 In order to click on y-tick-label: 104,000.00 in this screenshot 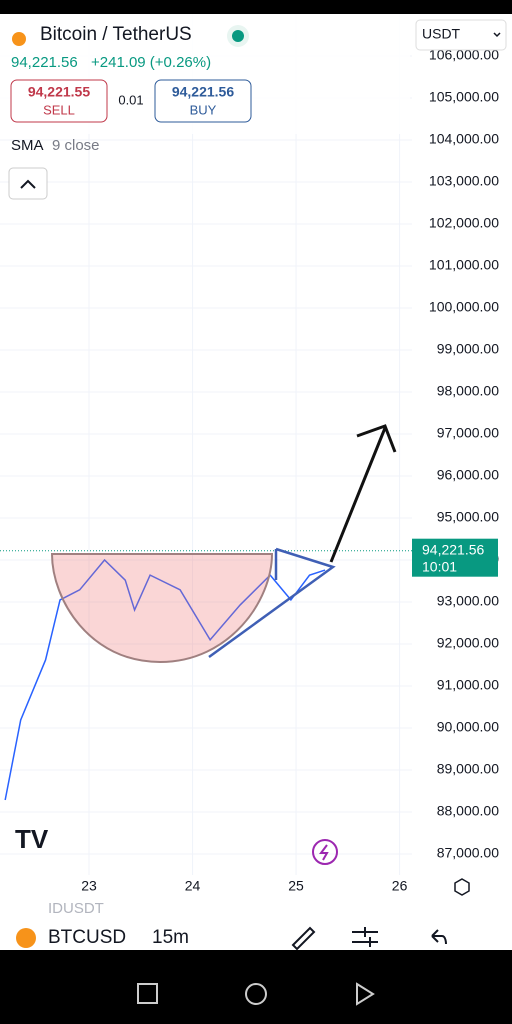, I will do `click(464, 139)`.